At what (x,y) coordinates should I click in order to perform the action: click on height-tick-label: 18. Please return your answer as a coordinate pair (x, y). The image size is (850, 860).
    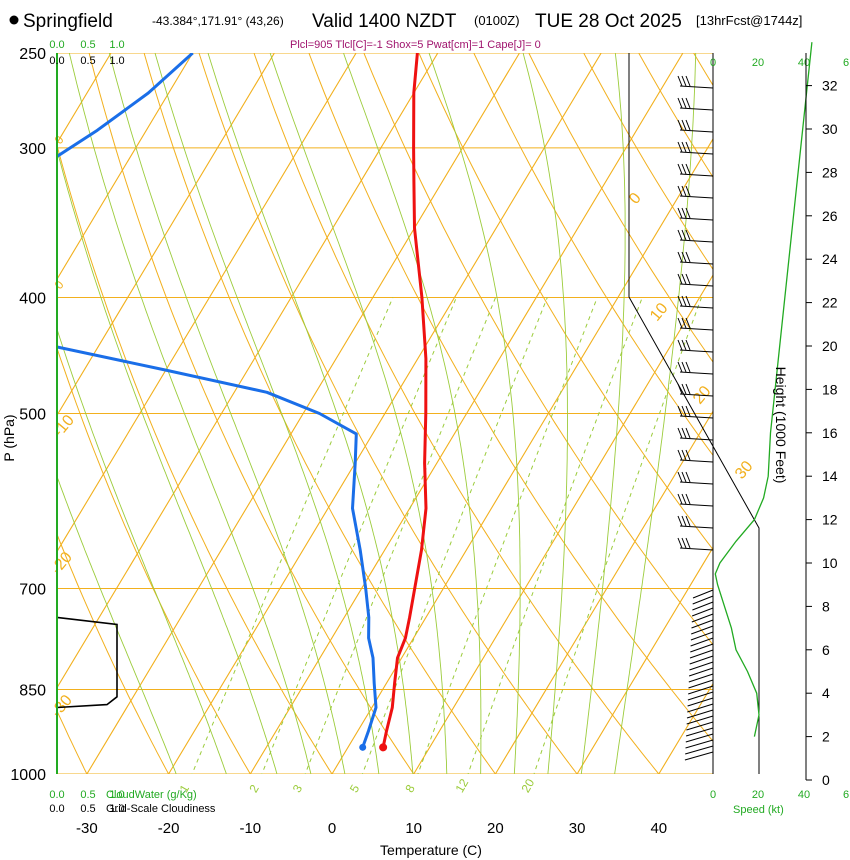
    Looking at the image, I should click on (830, 389).